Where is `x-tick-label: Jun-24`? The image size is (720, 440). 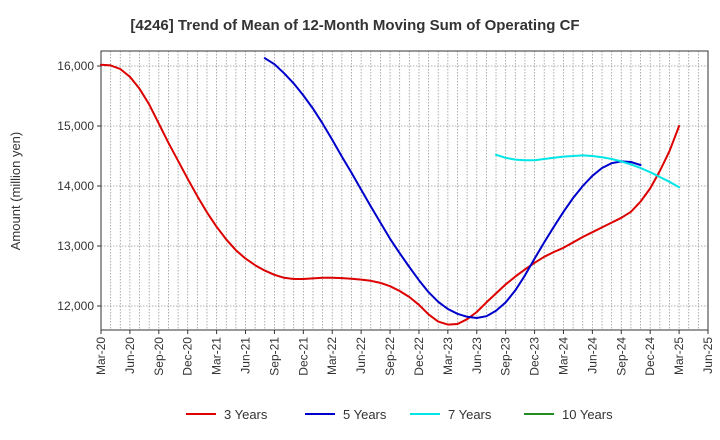 x-tick-label: Jun-24 is located at coordinates (592, 355).